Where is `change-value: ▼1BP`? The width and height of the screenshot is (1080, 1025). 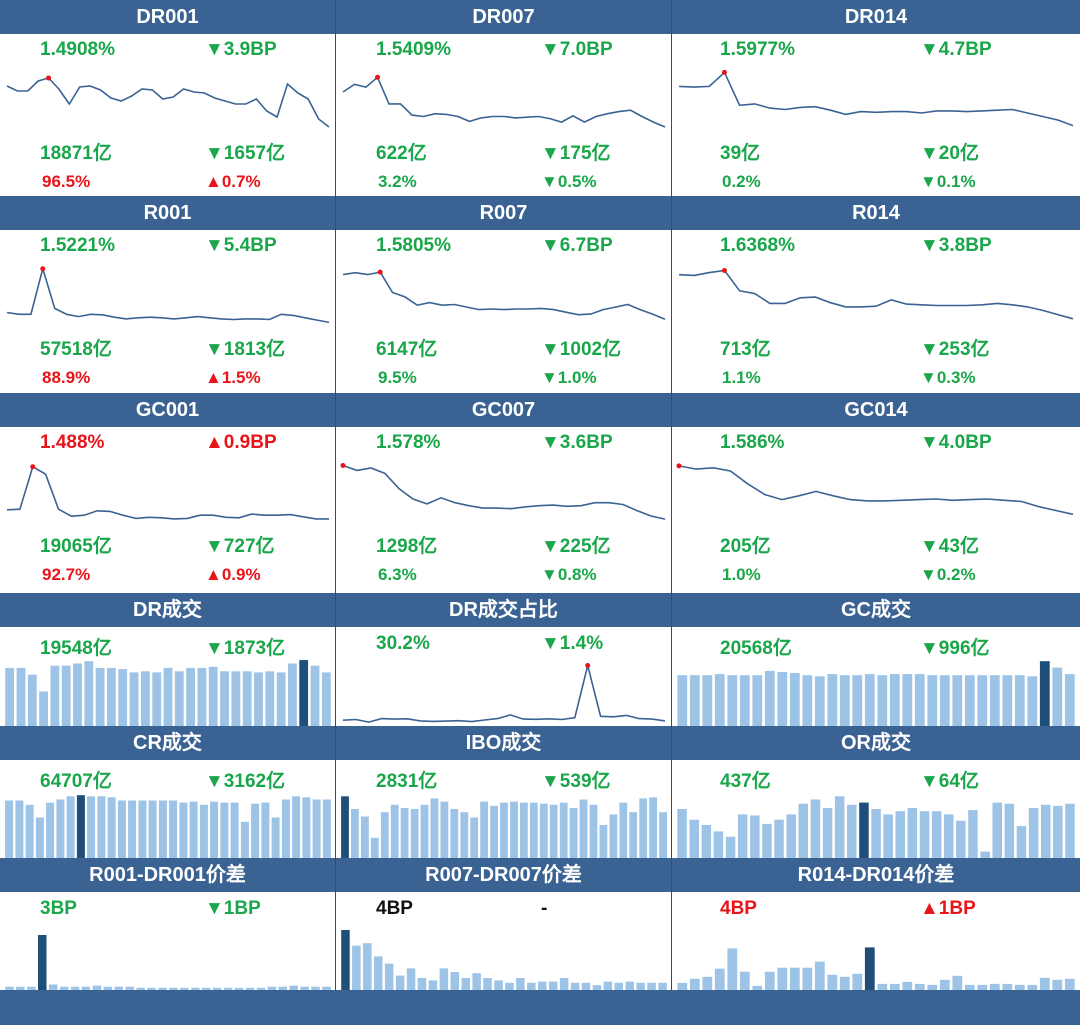 change-value: ▼1BP is located at coordinates (233, 908).